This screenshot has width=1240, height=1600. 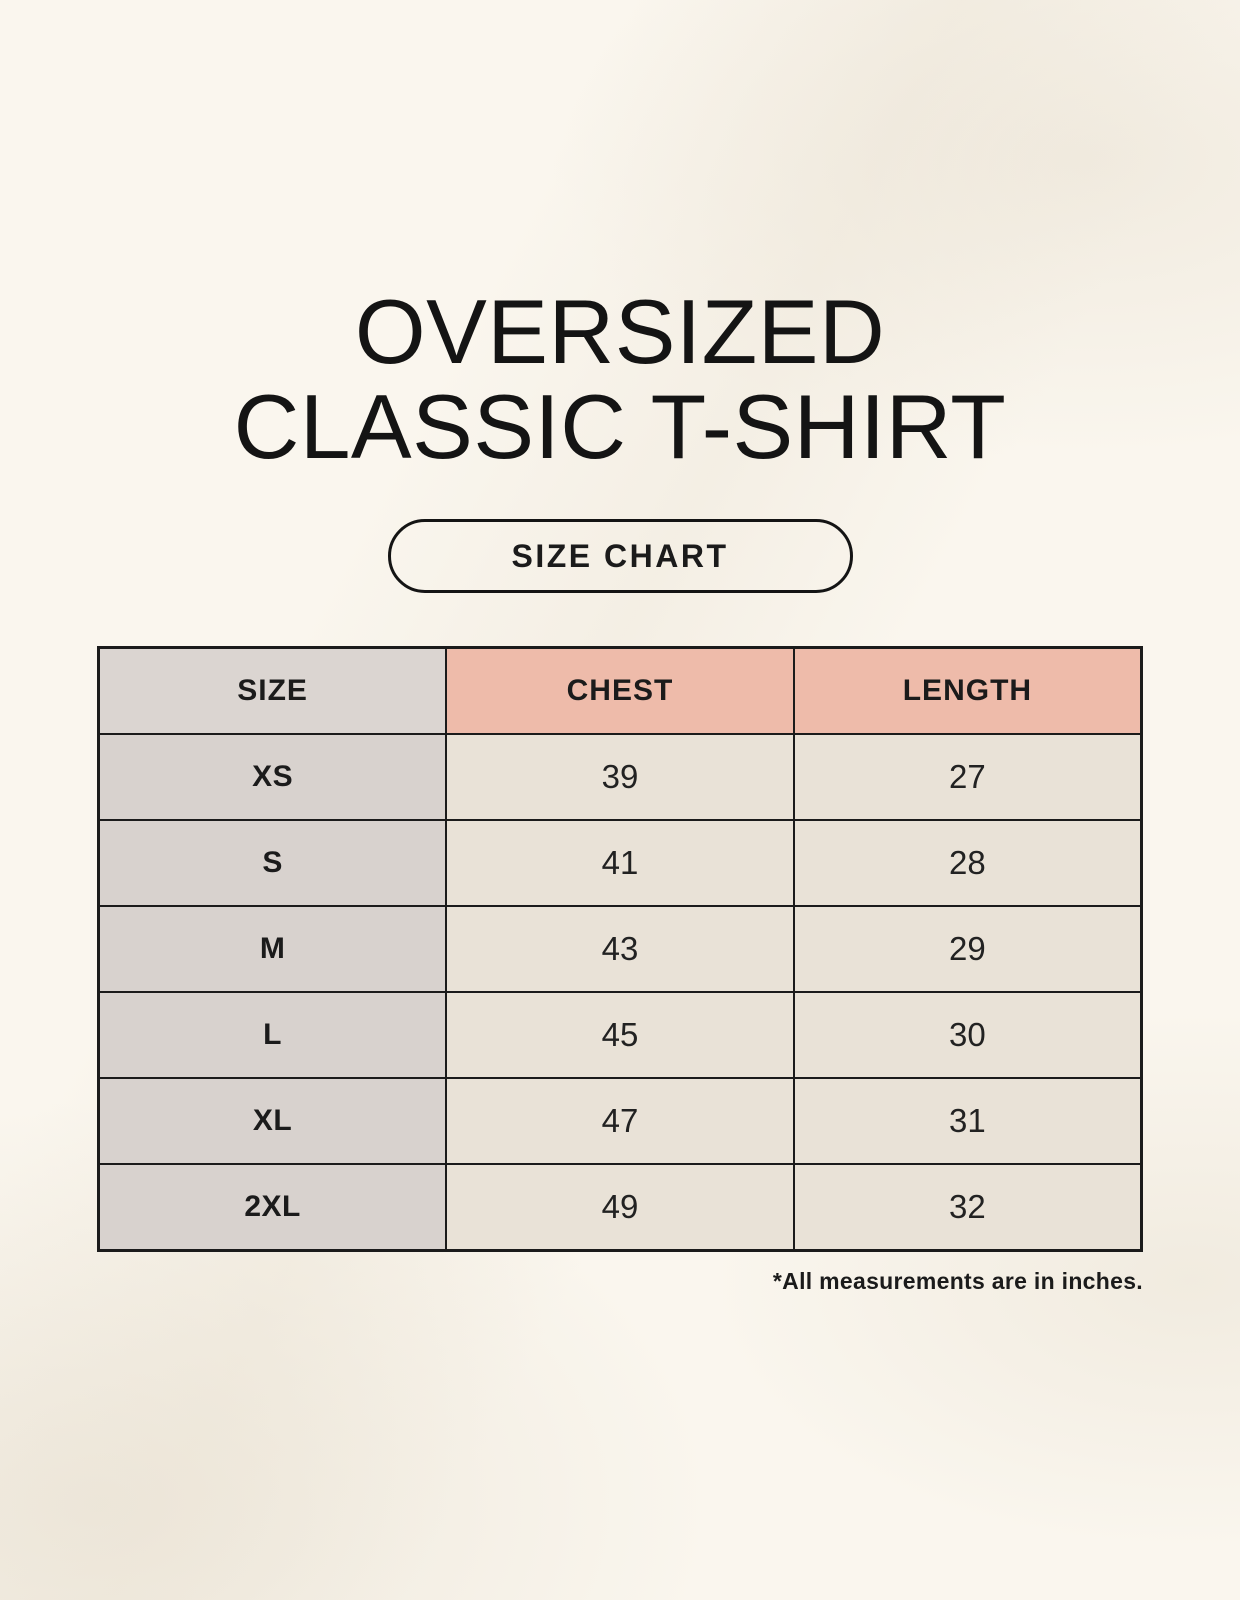 I want to click on length-cell: 27, so click(x=967, y=777).